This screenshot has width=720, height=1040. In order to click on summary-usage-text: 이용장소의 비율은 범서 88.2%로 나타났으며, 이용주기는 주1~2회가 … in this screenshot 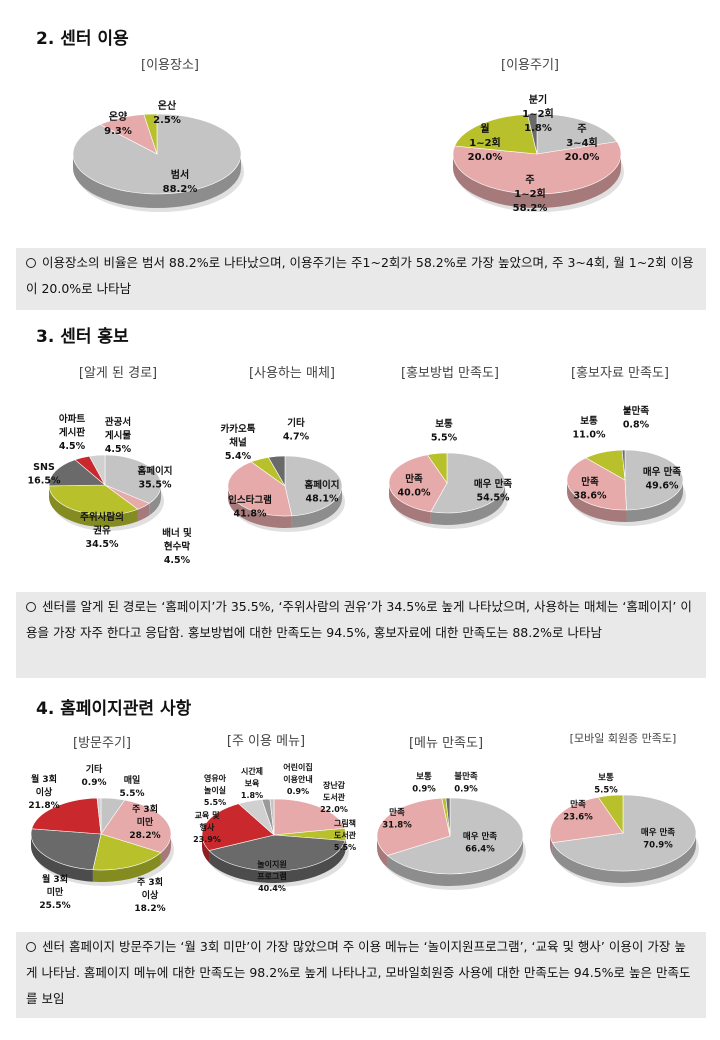, I will do `click(360, 275)`.